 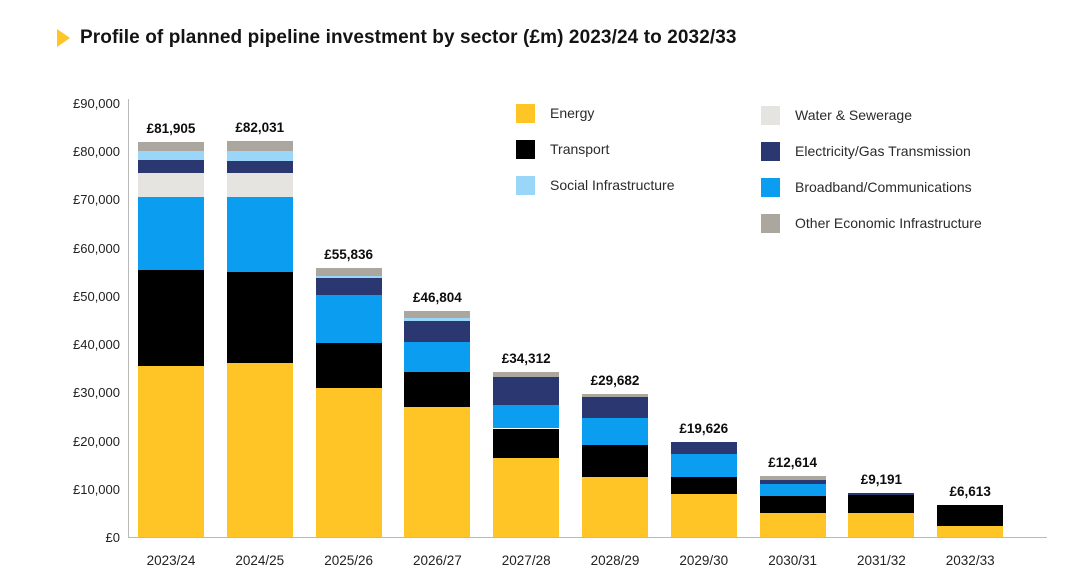 I want to click on legend-label: Electricity/Gas Transmission, so click(x=883, y=151).